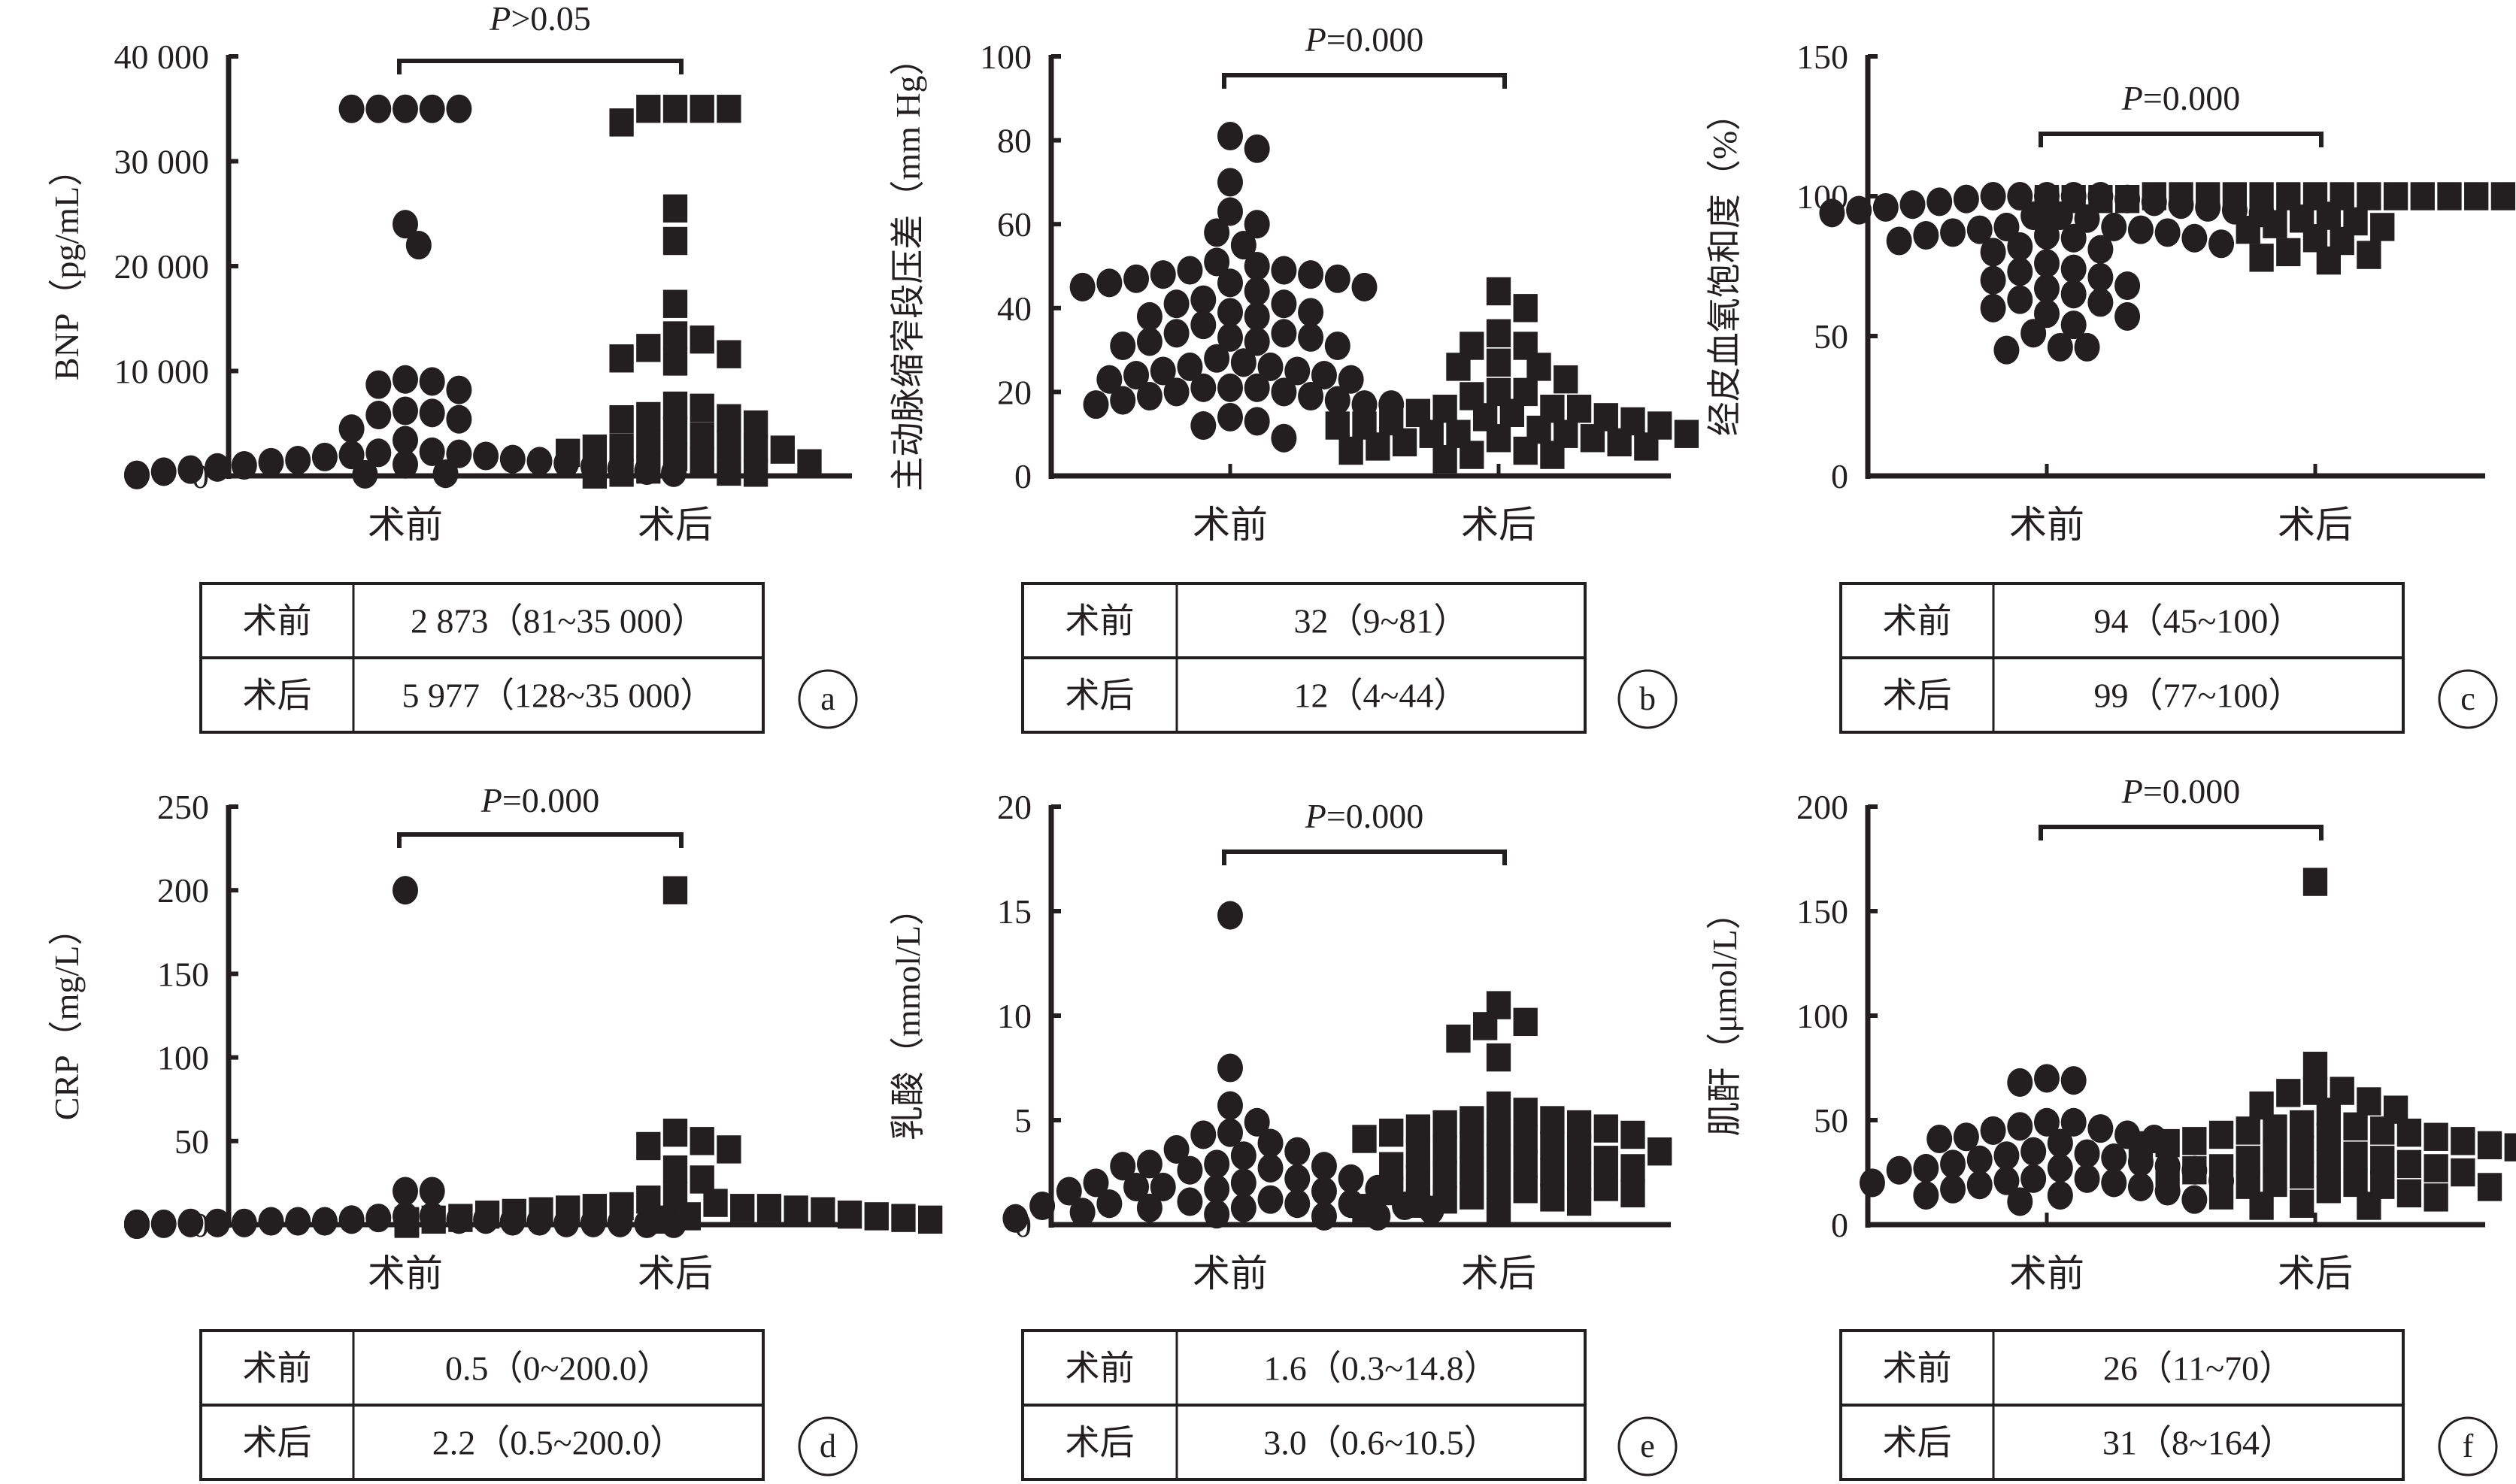 The image size is (2516, 1484). I want to click on table-row: 术后 5 977（128~35 000）, so click(479, 696).